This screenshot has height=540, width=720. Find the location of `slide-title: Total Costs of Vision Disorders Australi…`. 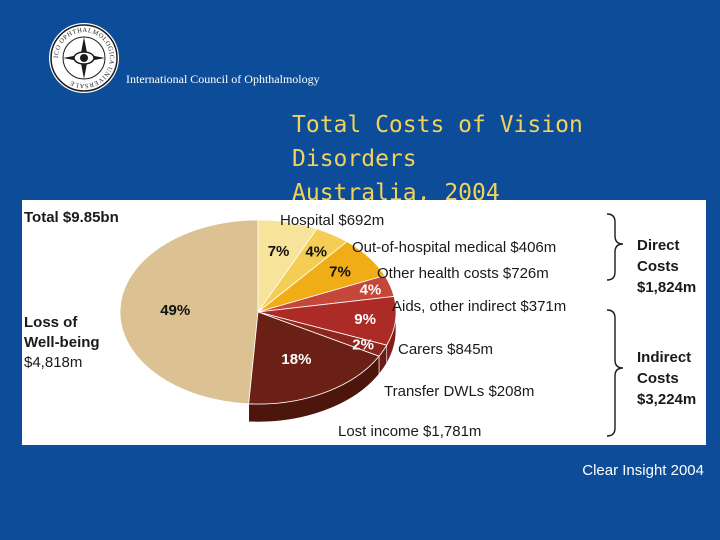

slide-title: Total Costs of Vision Disorders Australi… is located at coordinates (506, 159).